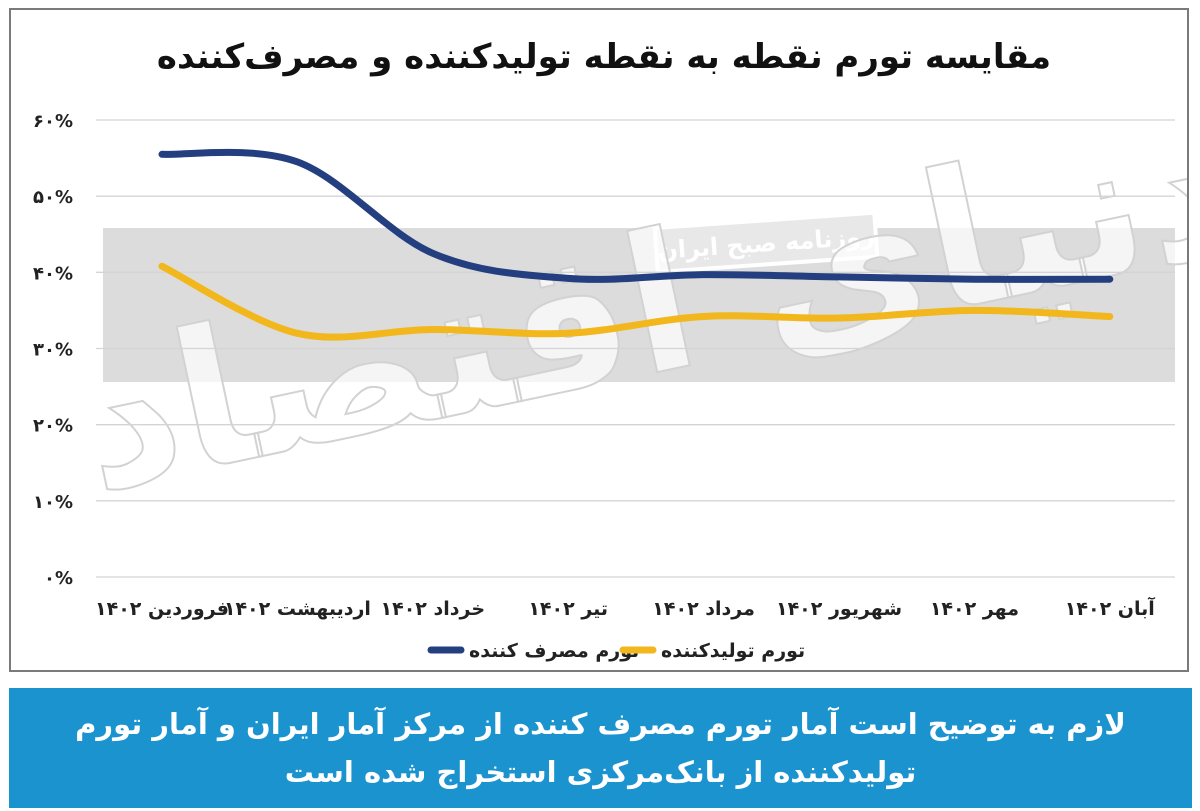  What do you see at coordinates (703, 609) in the screenshot?
I see `x-tick-label: مرداد ۱۴۰۲` at bounding box center [703, 609].